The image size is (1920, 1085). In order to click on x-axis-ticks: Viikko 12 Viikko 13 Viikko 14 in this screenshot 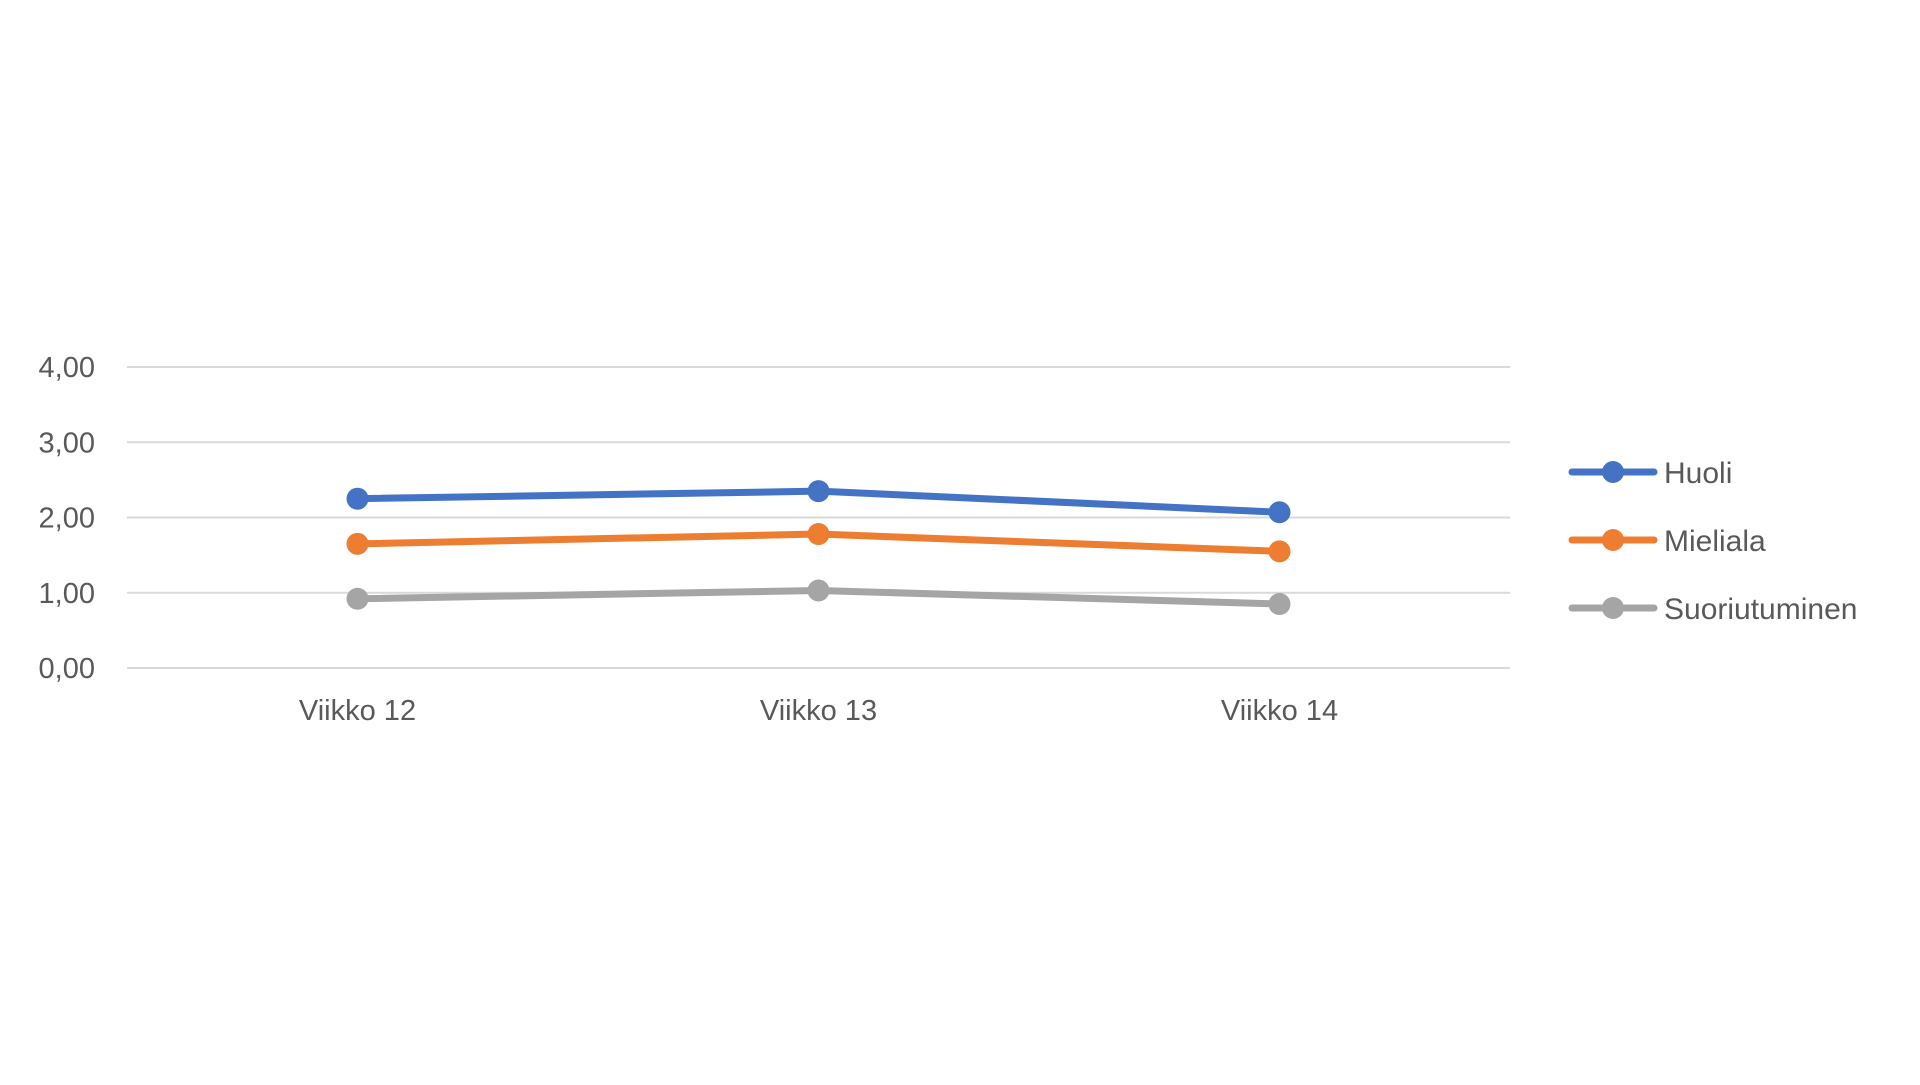, I will do `click(818, 711)`.